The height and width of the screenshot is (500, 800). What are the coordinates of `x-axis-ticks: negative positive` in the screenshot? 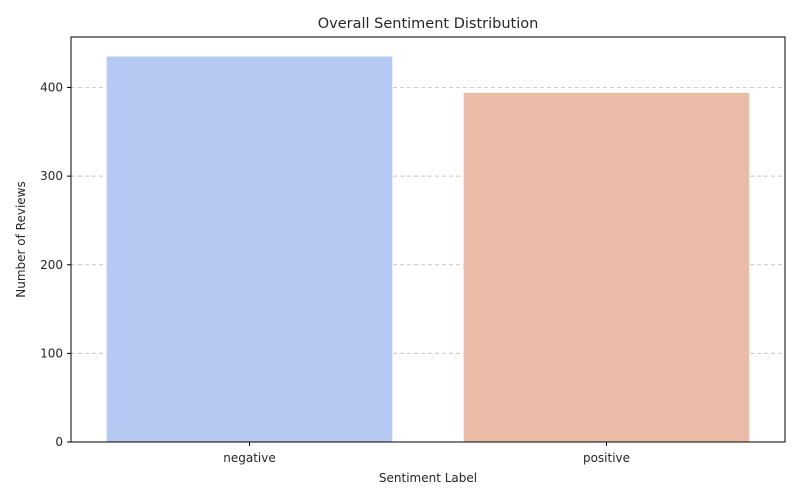 It's located at (426, 453).